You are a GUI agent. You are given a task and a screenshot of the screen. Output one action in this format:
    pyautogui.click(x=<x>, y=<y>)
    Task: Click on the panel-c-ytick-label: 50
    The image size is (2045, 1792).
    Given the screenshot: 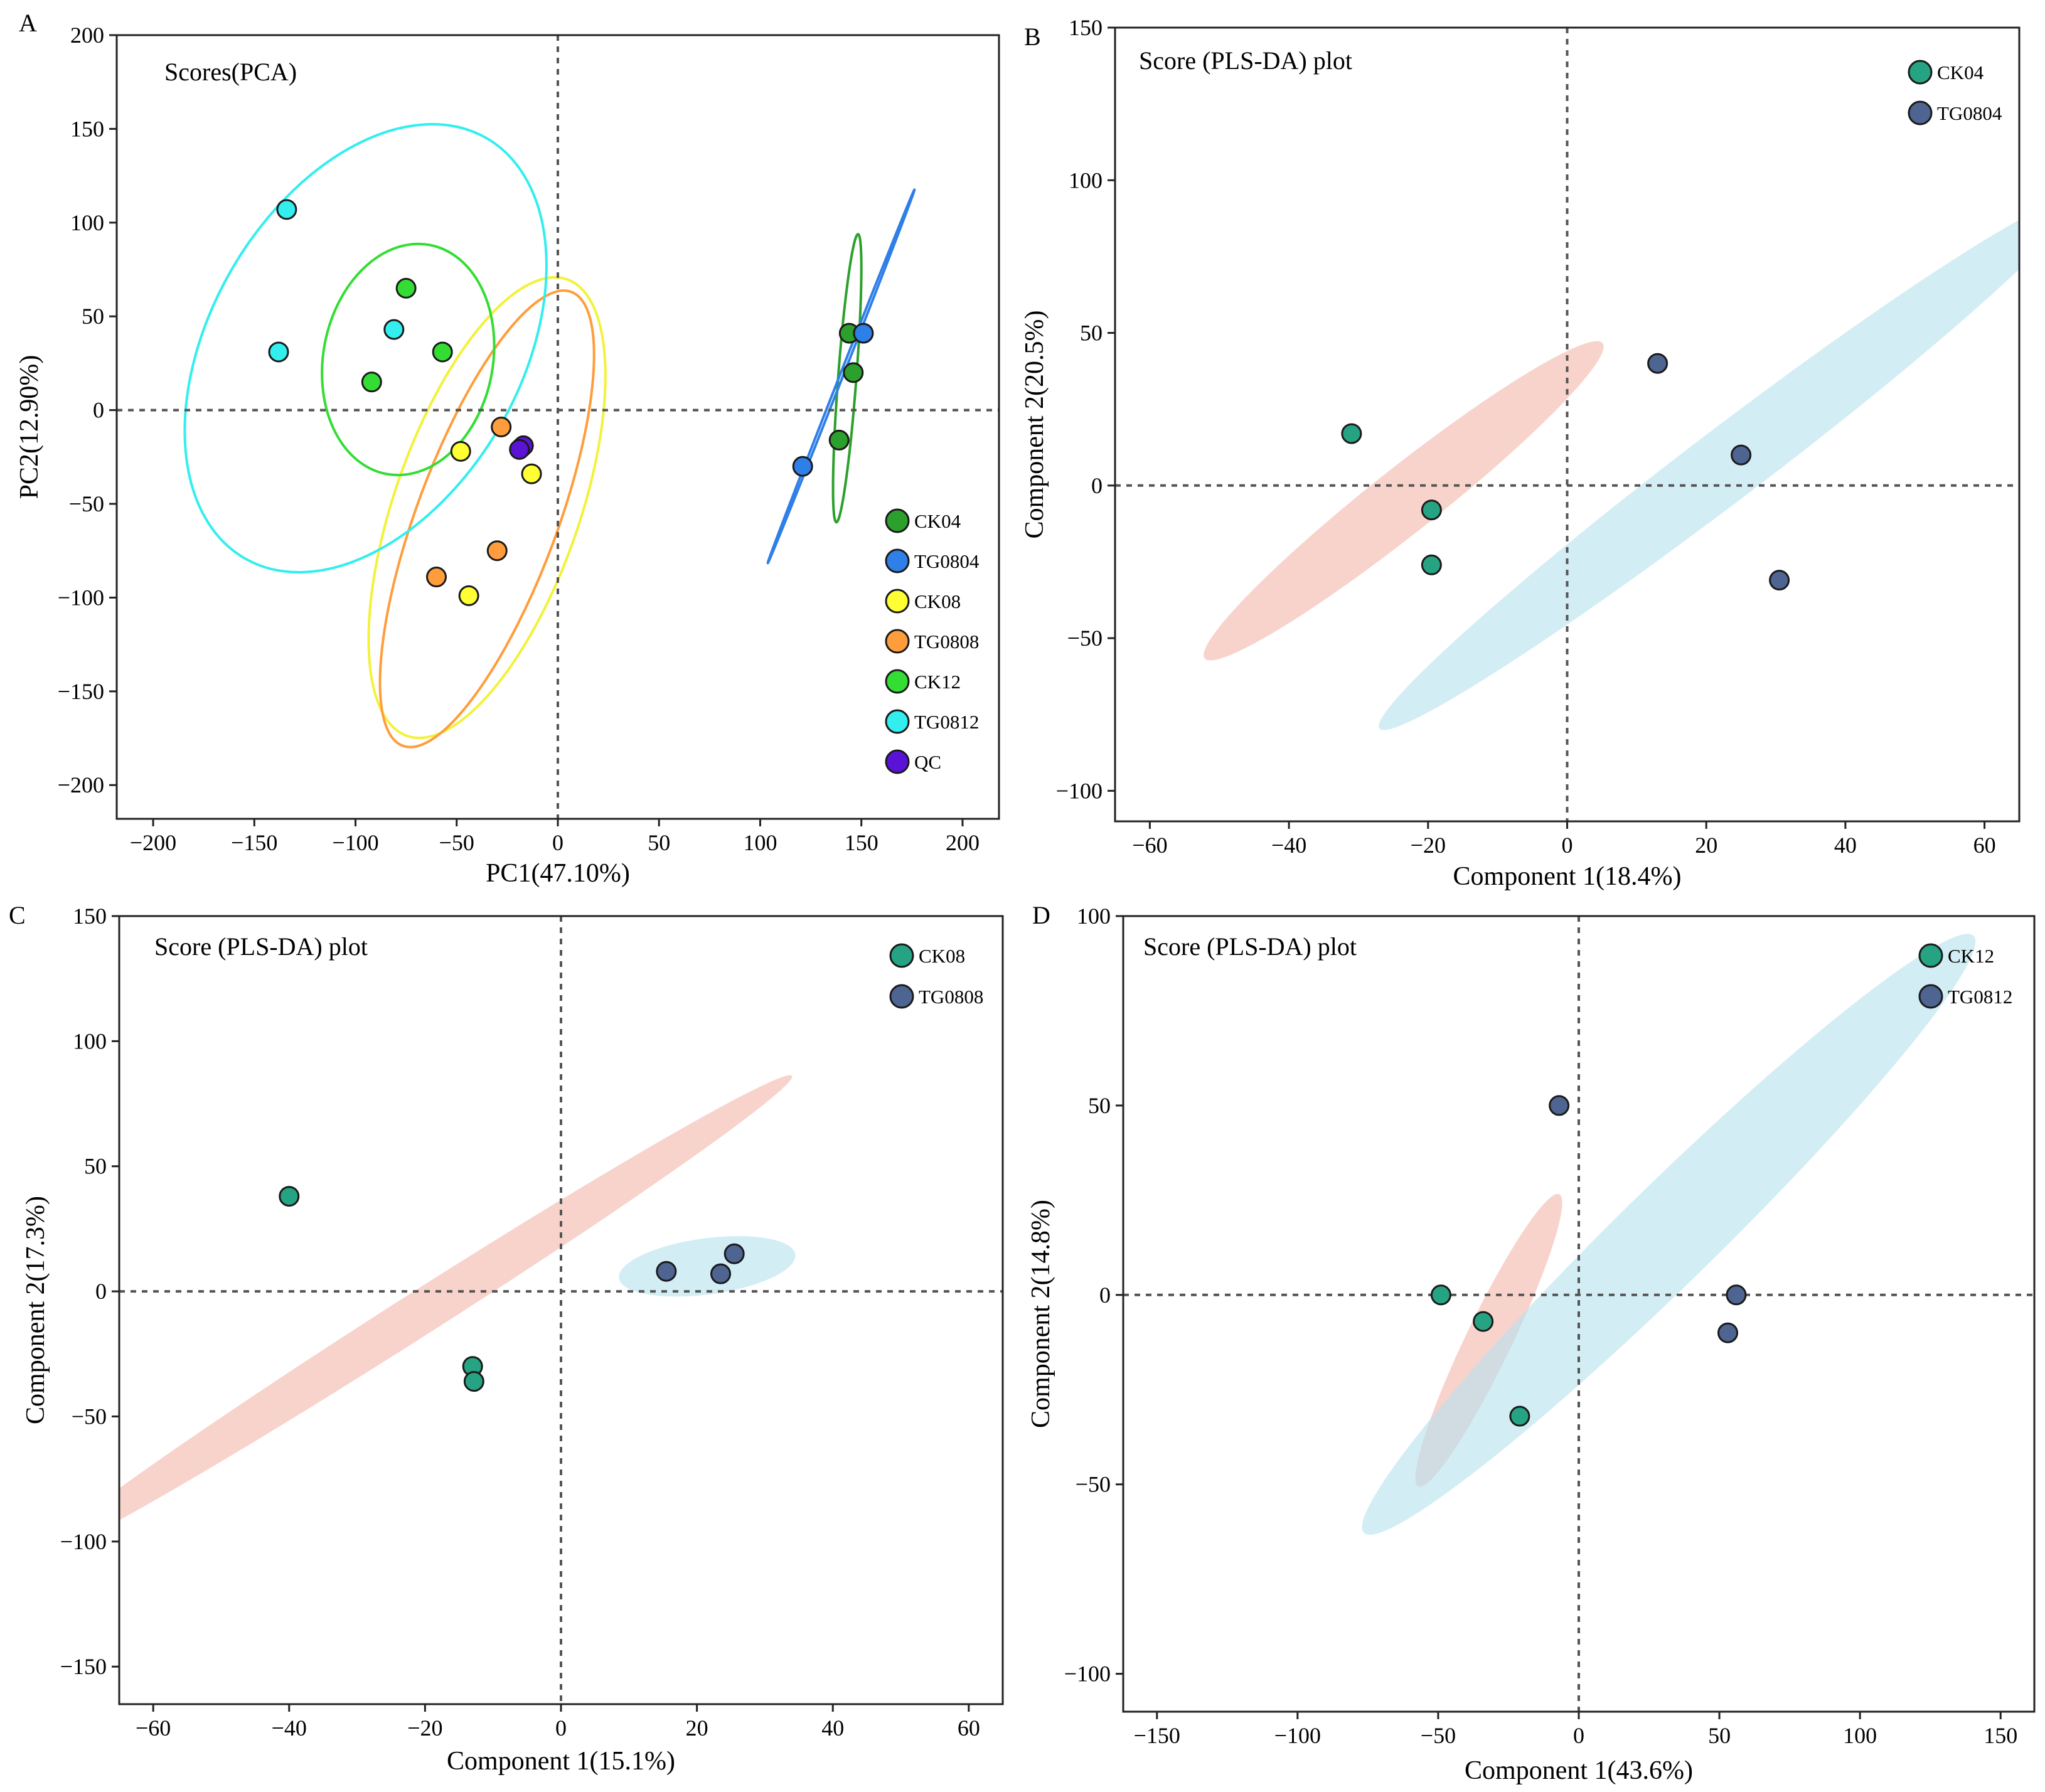 What is the action you would take?
    pyautogui.click(x=95, y=1166)
    